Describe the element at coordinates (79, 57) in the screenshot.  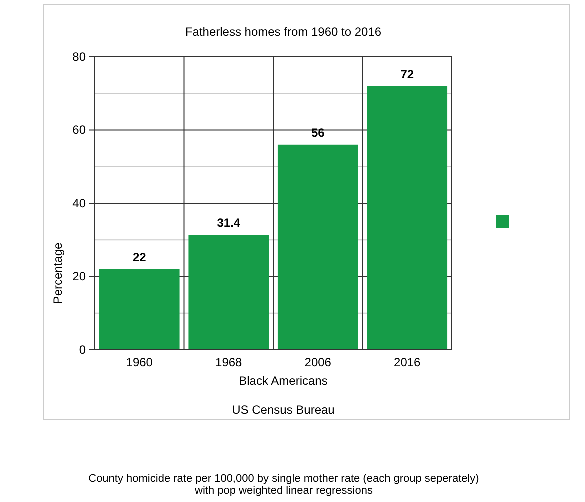
I see `y-tick-label: 80` at that location.